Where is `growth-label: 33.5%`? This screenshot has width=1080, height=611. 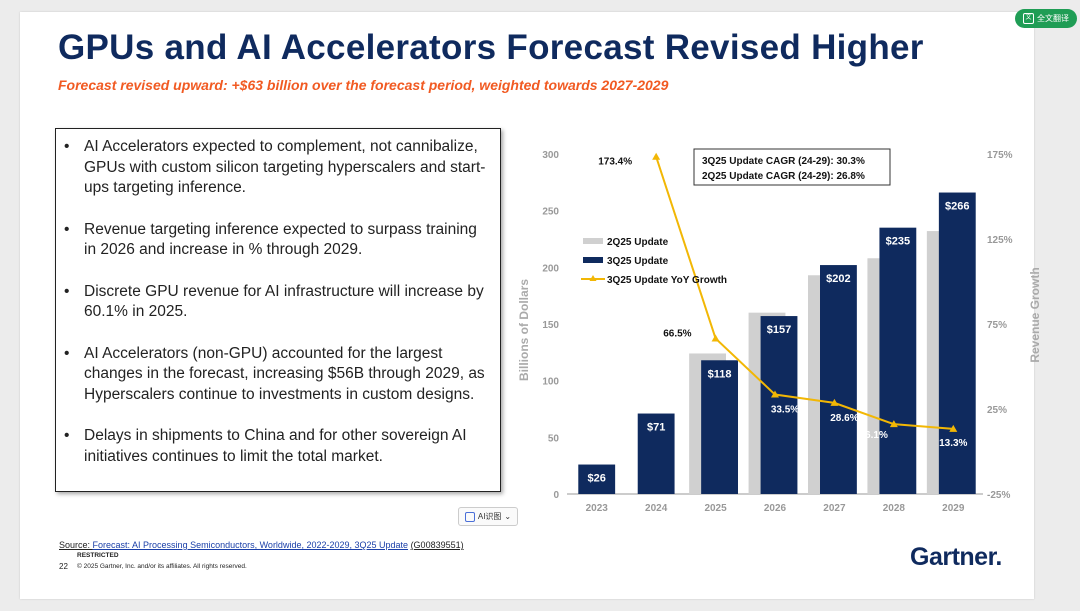 growth-label: 33.5% is located at coordinates (785, 410).